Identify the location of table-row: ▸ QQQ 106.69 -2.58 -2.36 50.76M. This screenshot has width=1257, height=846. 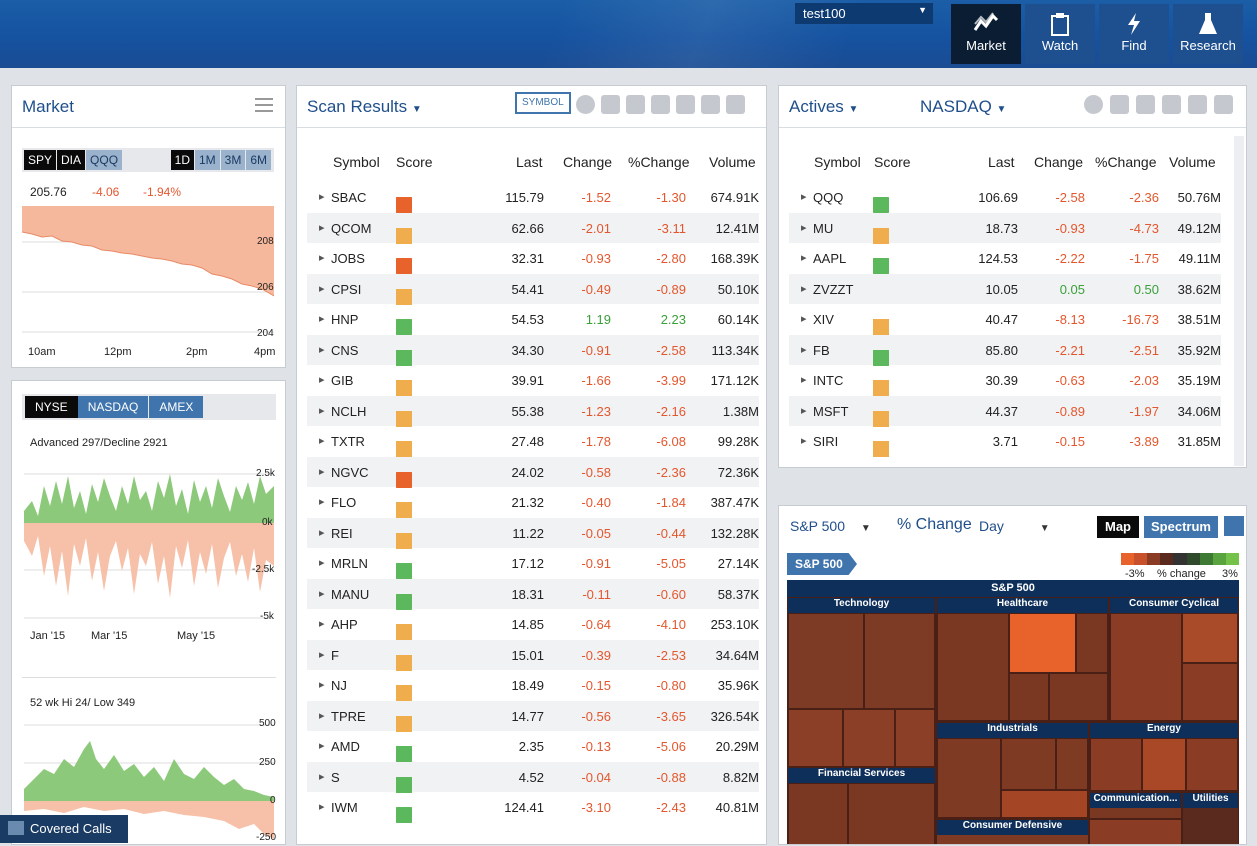
(1005, 197).